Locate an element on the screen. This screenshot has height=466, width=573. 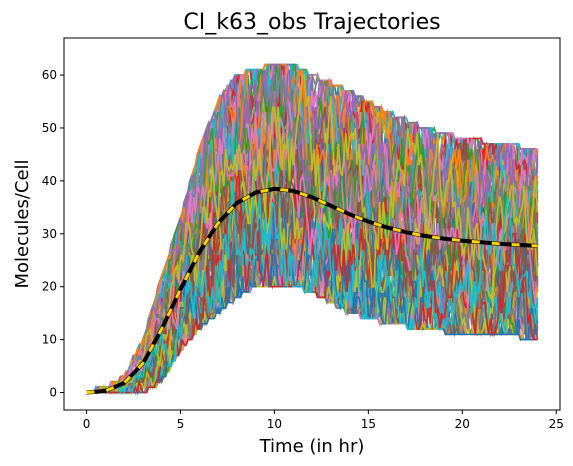
y-tick-label: 50 is located at coordinates (49, 128).